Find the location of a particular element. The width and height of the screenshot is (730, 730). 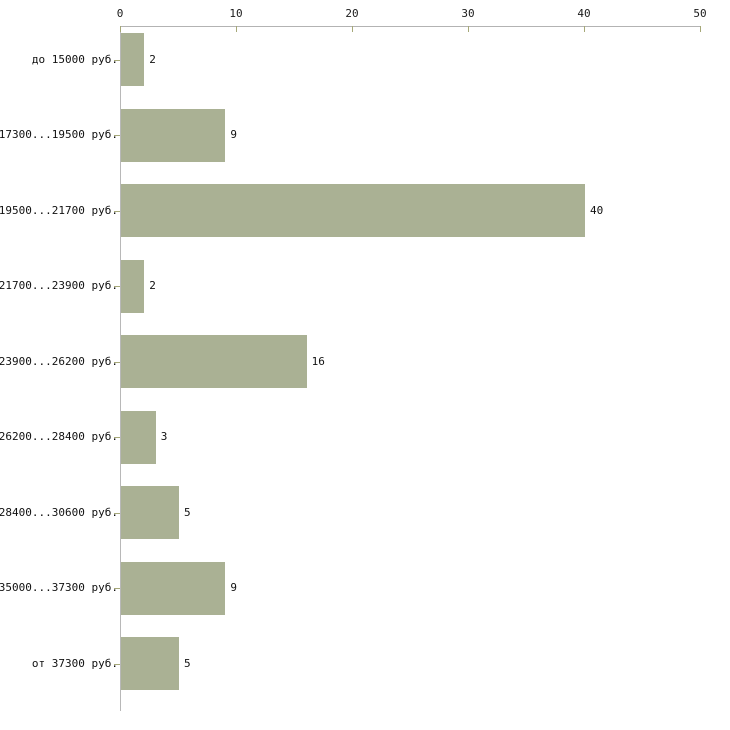

x-axis-tick-label: 50 is located at coordinates (700, 13).